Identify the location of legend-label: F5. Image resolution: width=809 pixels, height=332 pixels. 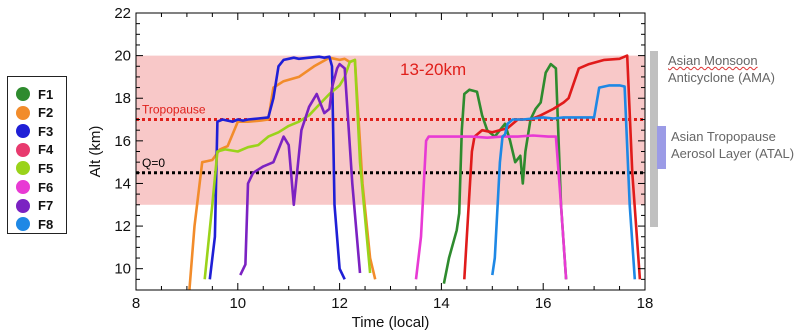
(46, 168).